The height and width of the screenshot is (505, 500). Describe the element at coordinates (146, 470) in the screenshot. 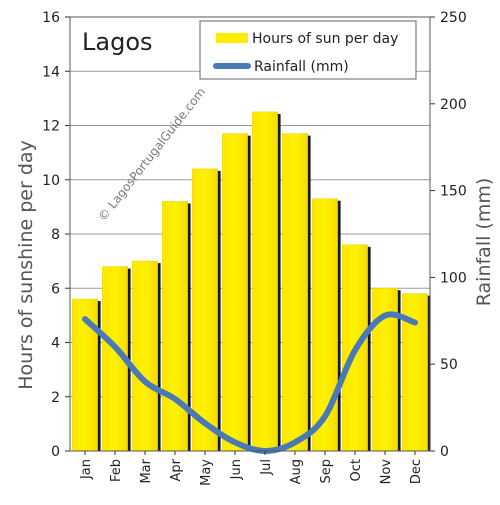

I see `x-tick-label: Mar` at that location.